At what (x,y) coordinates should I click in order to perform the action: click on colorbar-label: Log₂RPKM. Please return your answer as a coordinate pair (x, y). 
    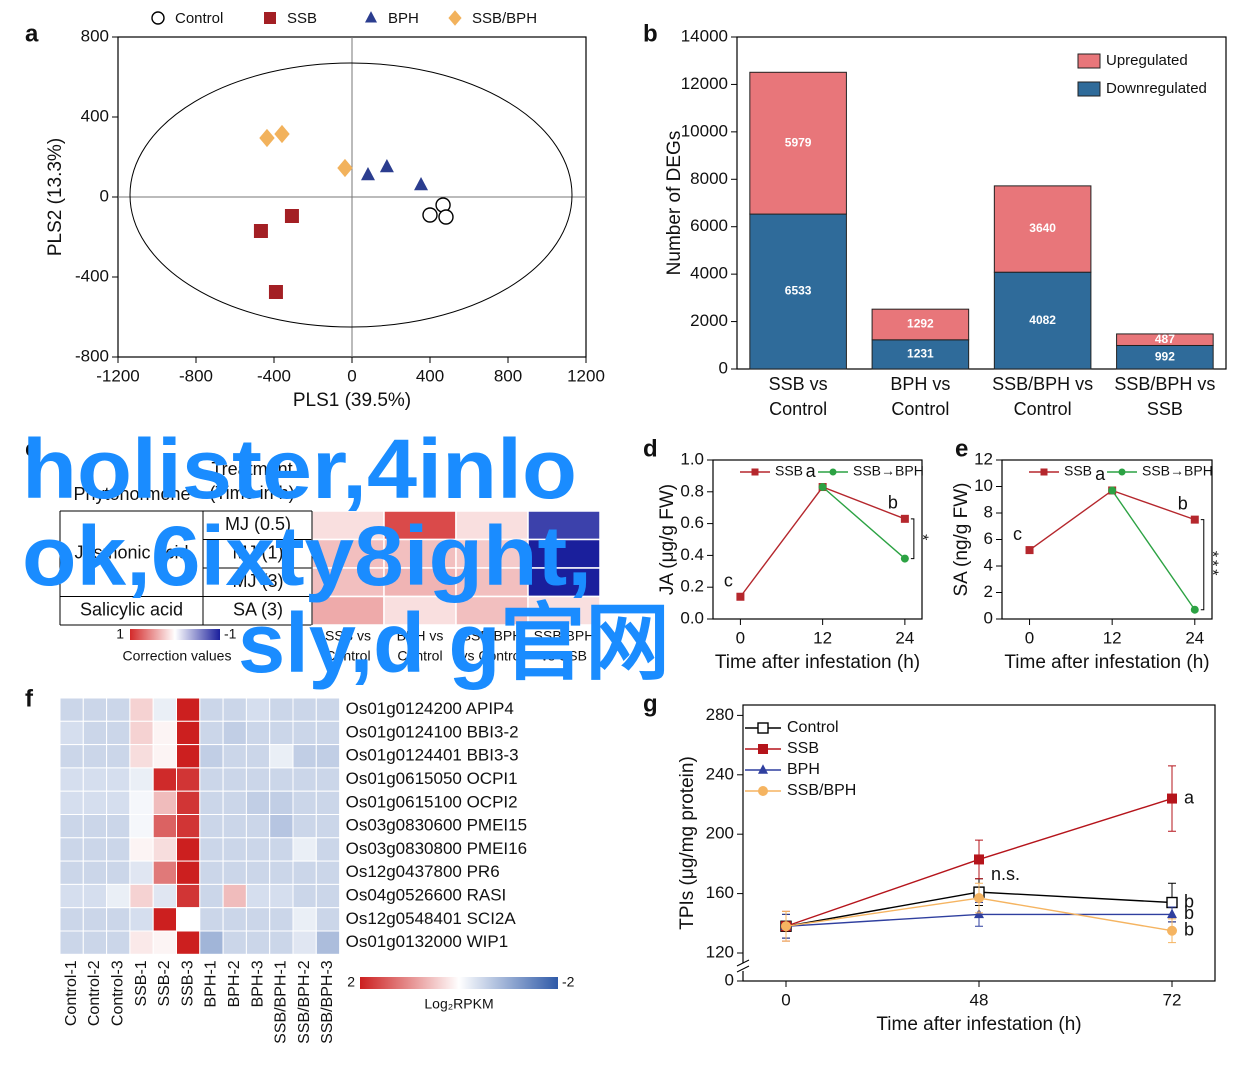
    Looking at the image, I should click on (458, 1004).